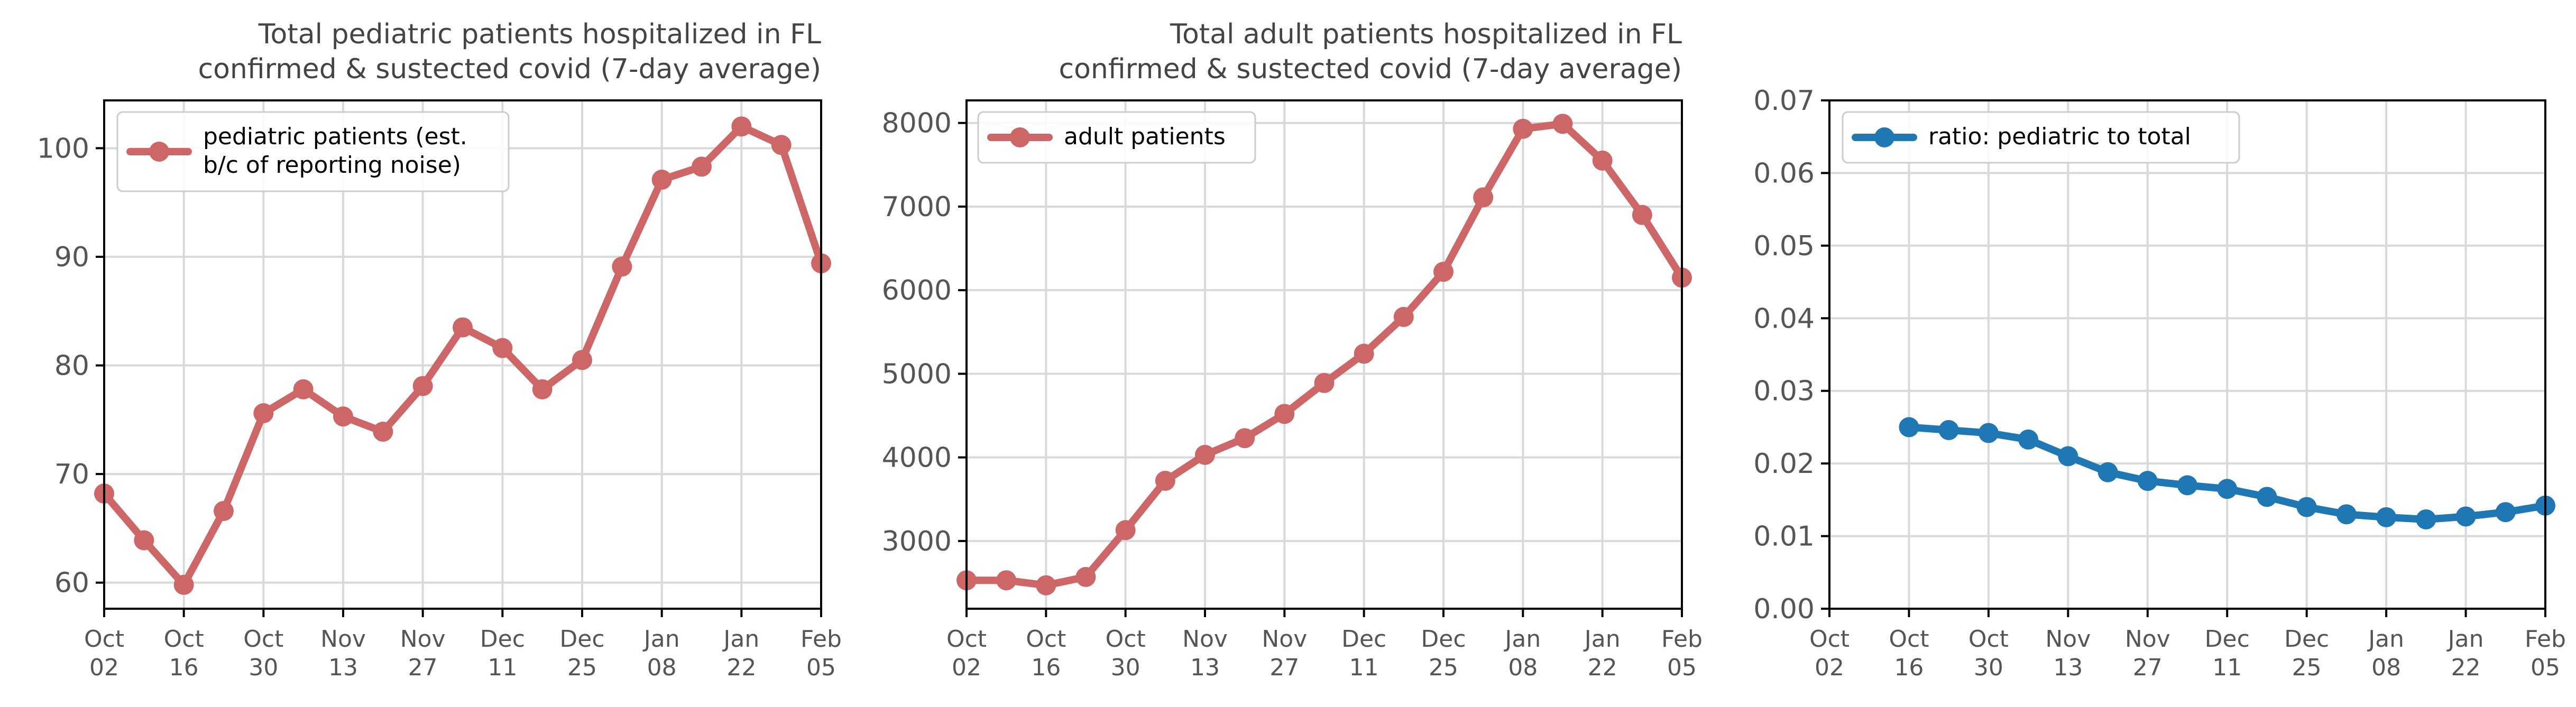 This screenshot has height=707, width=2576. What do you see at coordinates (71, 366) in the screenshot?
I see `y-tick-label: 80` at bounding box center [71, 366].